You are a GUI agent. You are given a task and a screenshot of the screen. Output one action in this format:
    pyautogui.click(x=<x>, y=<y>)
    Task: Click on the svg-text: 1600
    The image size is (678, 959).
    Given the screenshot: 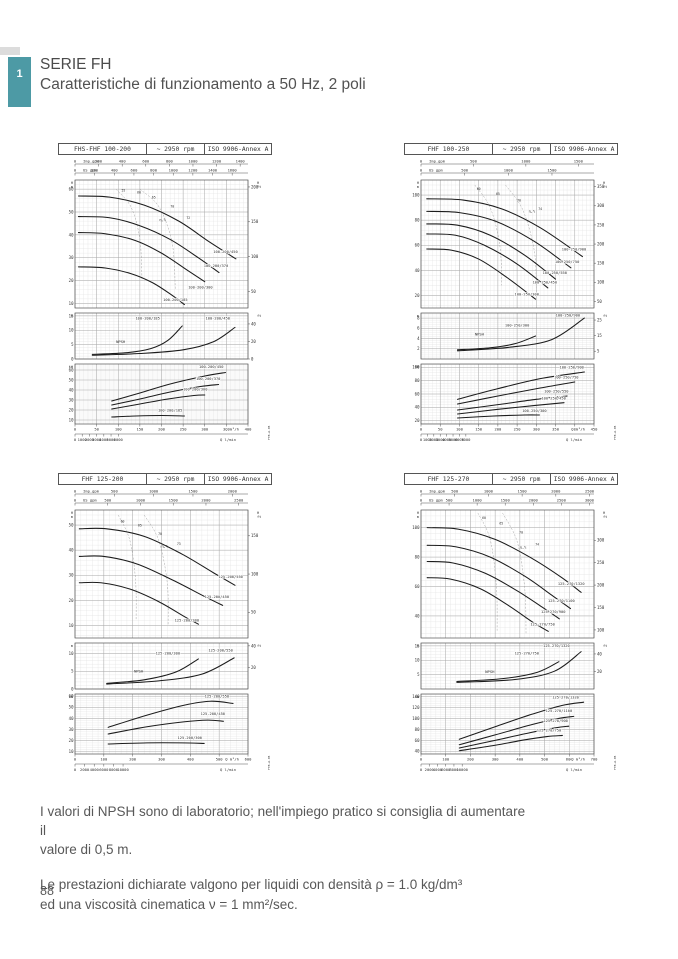 What is the action you would take?
    pyautogui.click(x=233, y=170)
    